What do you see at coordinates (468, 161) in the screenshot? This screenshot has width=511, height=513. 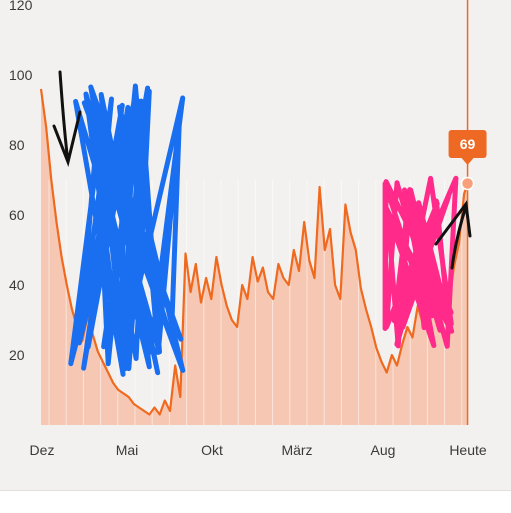 I see `badge-pointer` at bounding box center [468, 161].